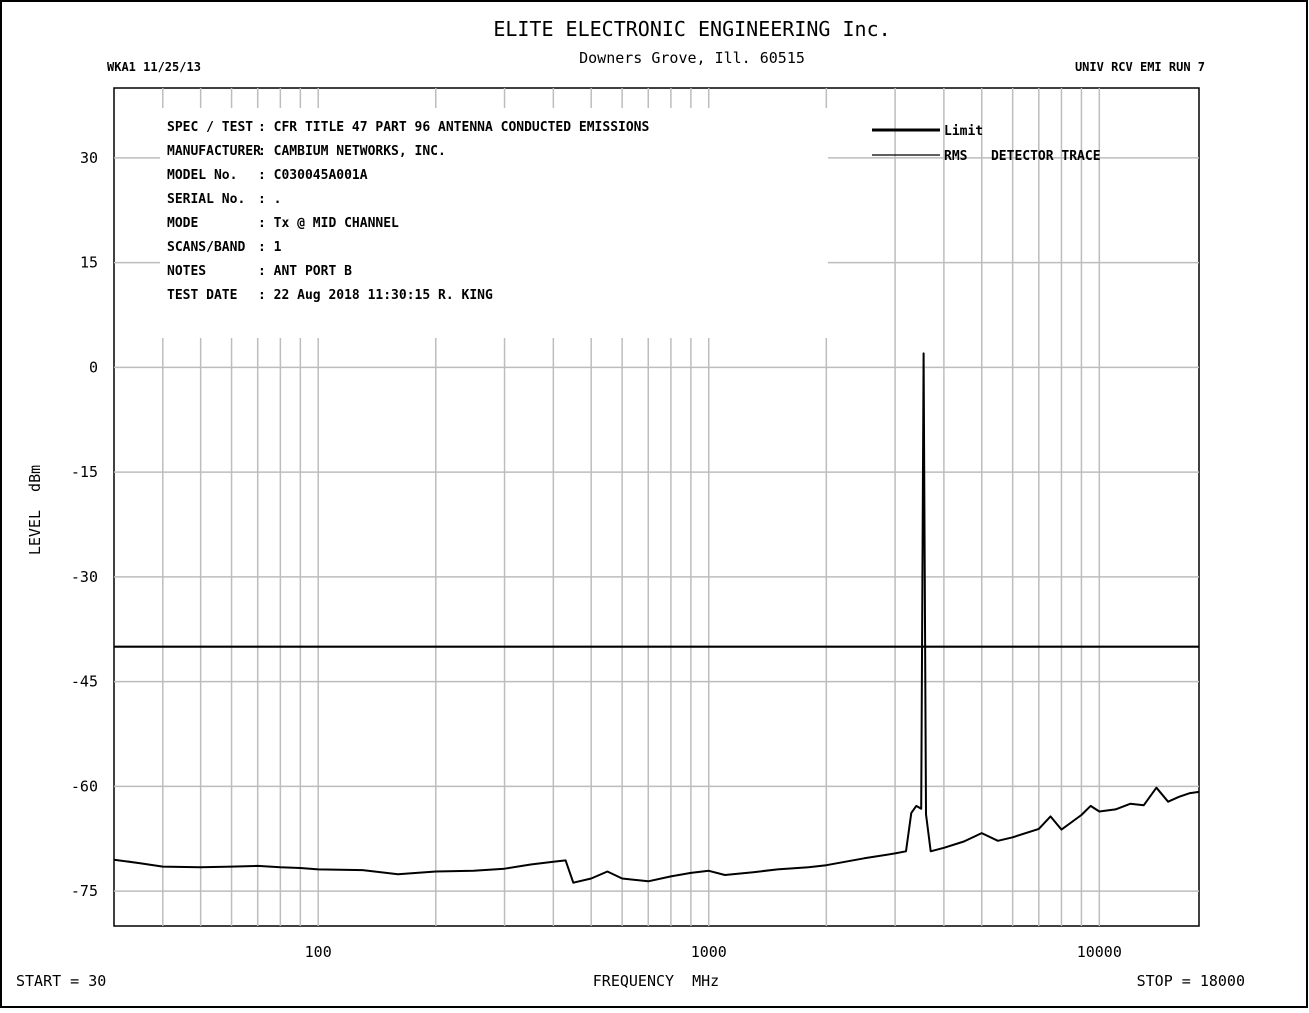 Image resolution: width=1309 pixels, height=1013 pixels. I want to click on info-key-spec: SPEC / TEST, so click(210, 127).